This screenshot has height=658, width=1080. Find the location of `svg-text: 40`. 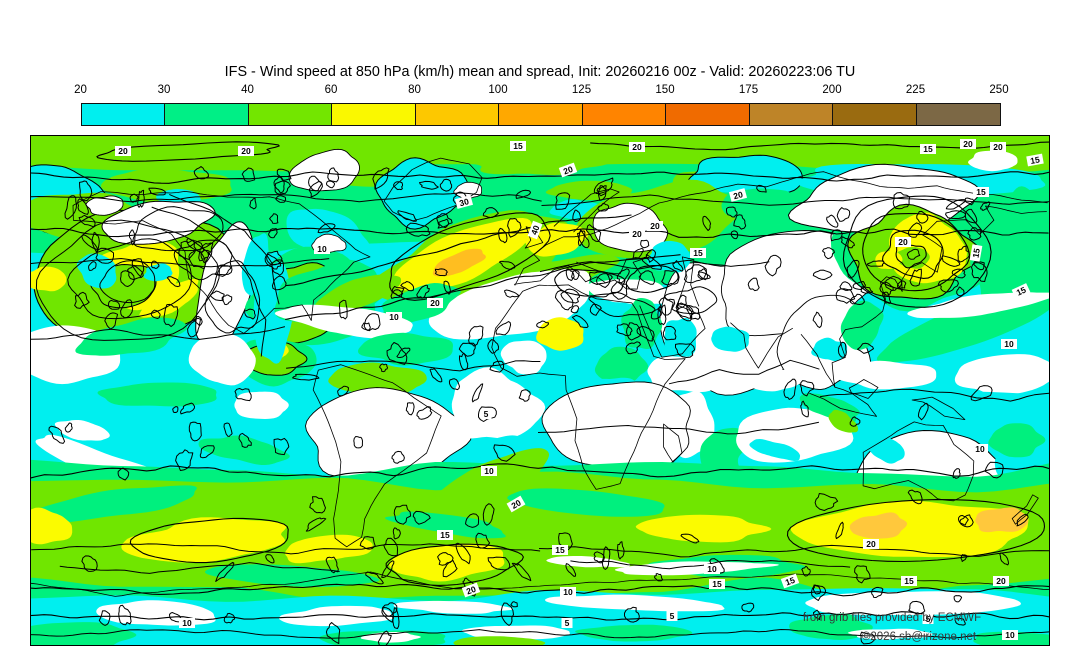

svg-text: 40 is located at coordinates (535, 230).